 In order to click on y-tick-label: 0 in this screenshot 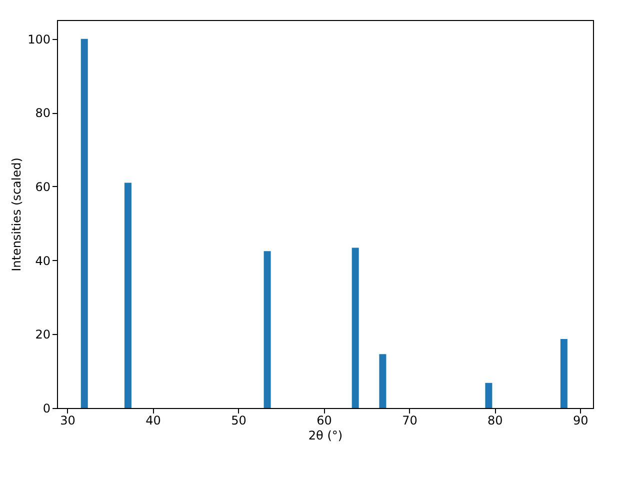, I will do `click(46, 409)`.